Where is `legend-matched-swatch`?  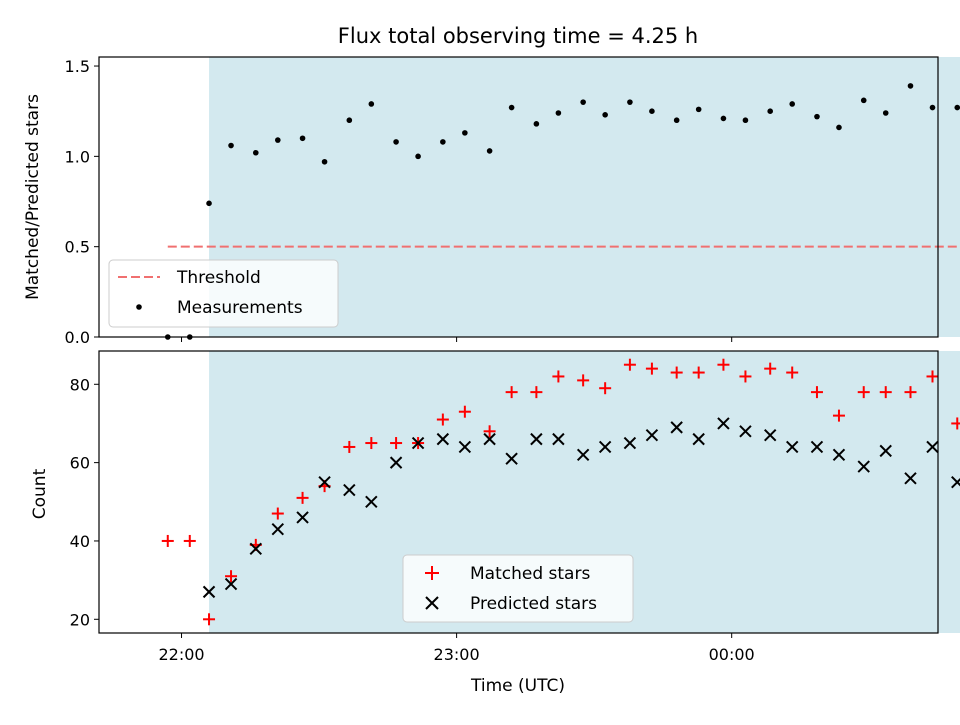
legend-matched-swatch is located at coordinates (432, 573).